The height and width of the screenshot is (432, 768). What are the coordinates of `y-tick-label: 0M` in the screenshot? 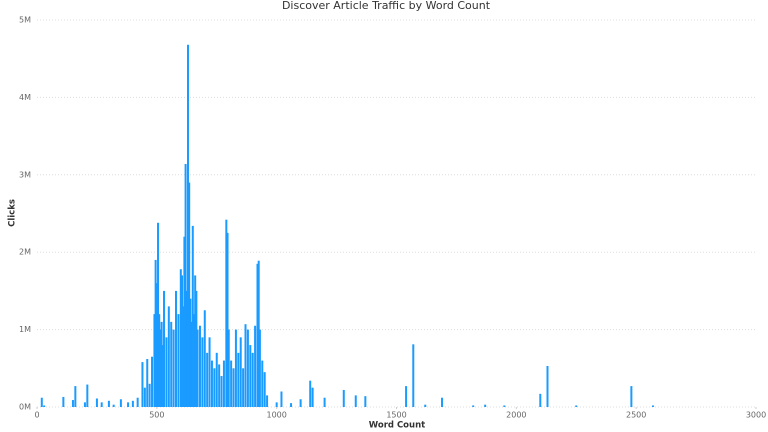 It's located at (25, 407).